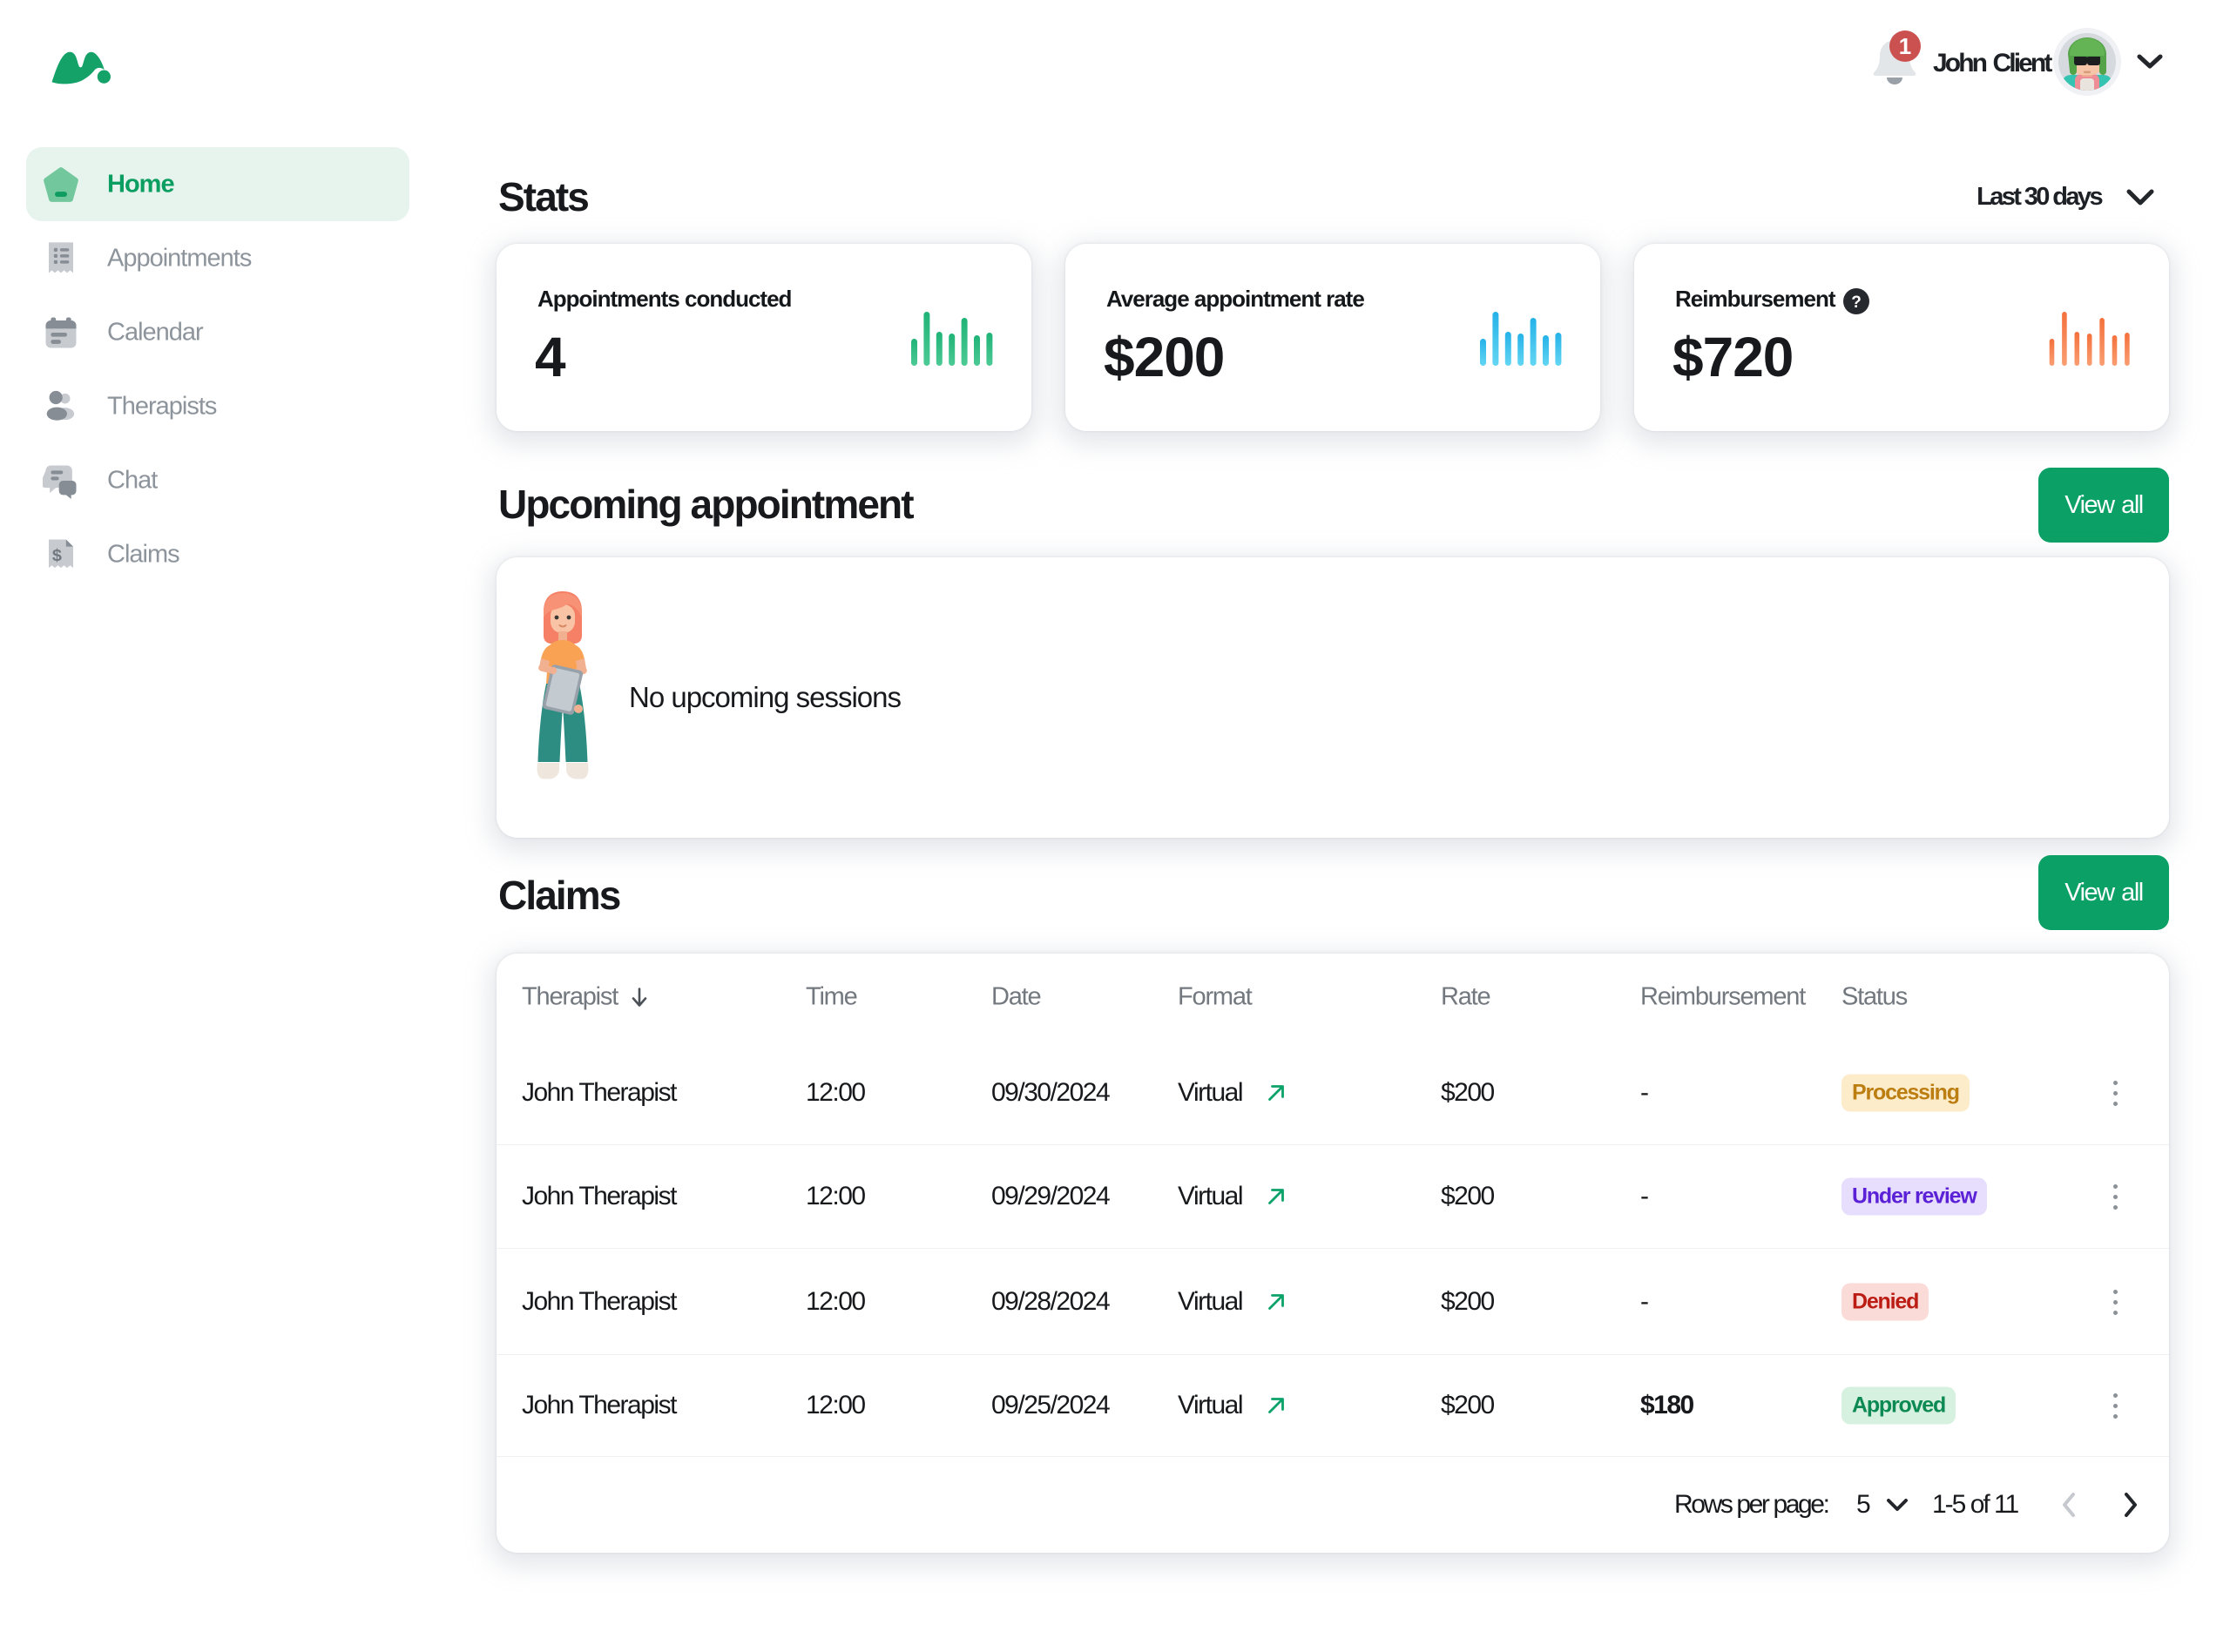  What do you see at coordinates (1905, 46) in the screenshot?
I see `svg-text: 1` at bounding box center [1905, 46].